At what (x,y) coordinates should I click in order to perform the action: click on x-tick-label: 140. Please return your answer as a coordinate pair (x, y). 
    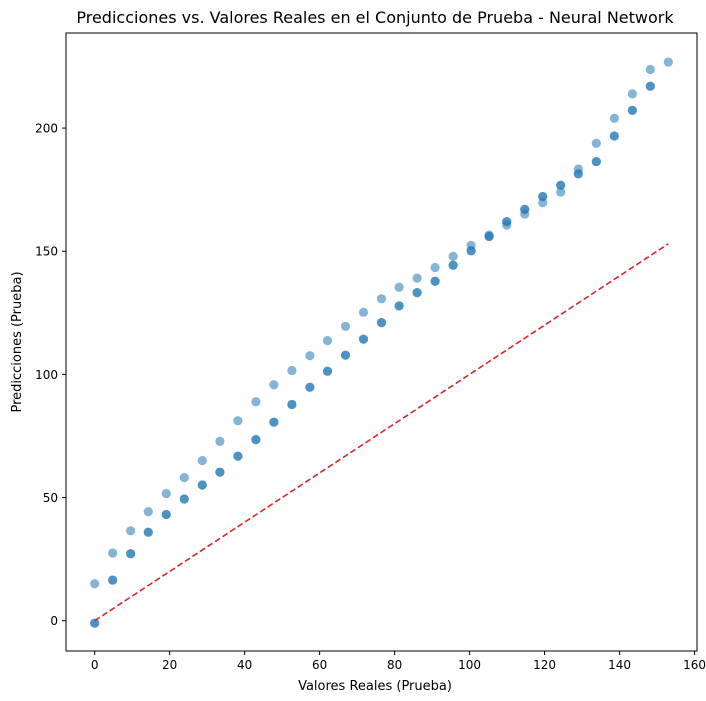
    Looking at the image, I should click on (619, 665).